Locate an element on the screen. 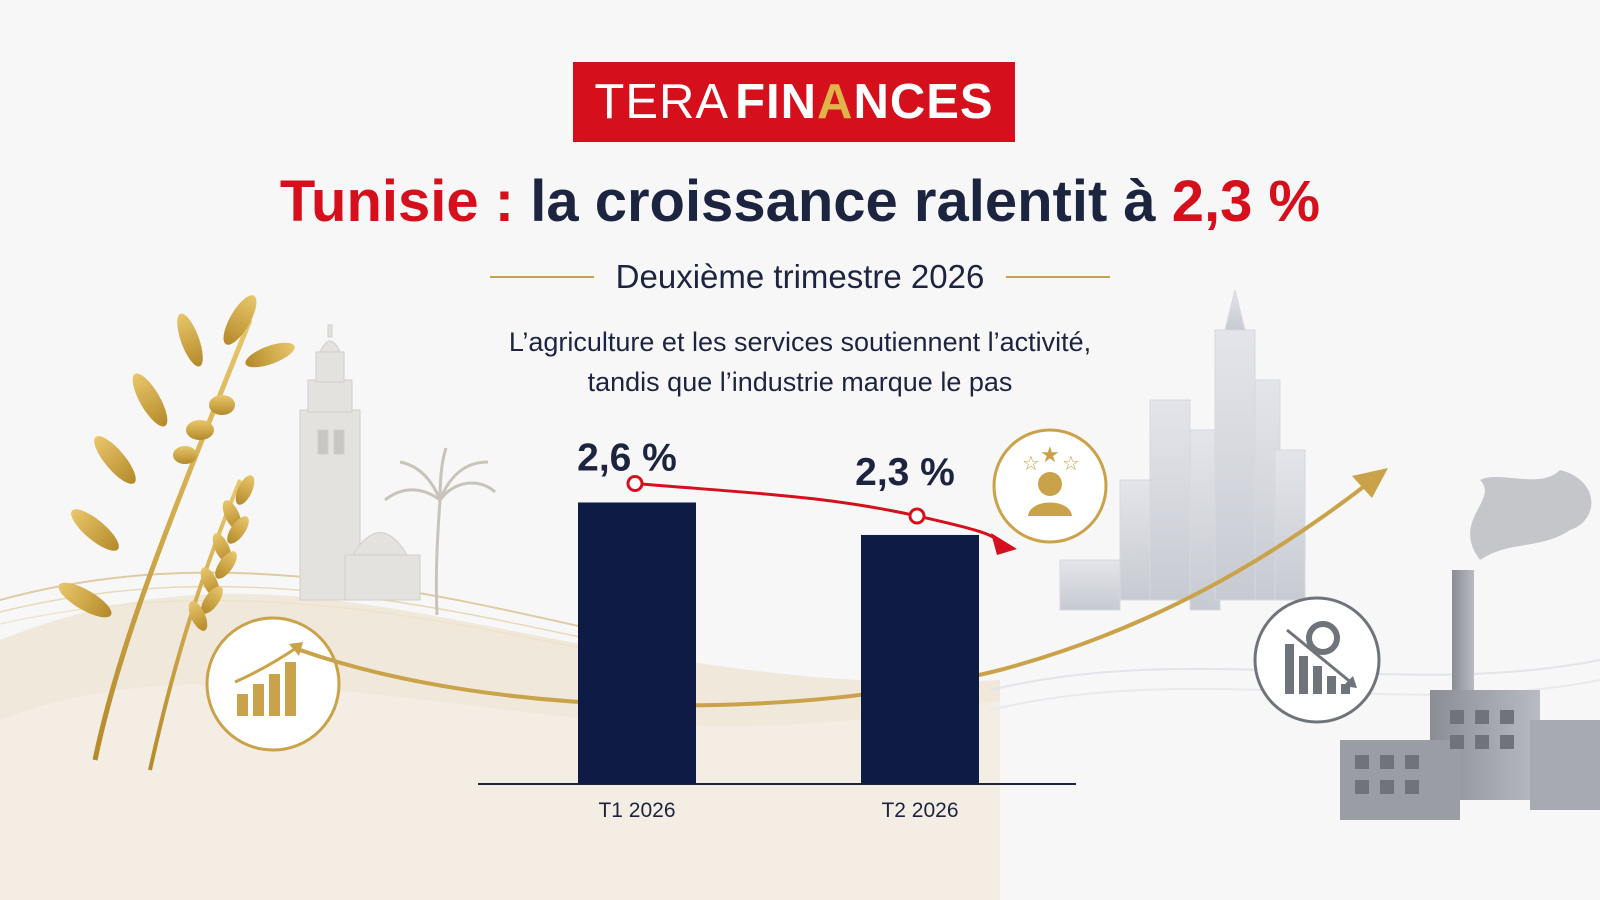 This screenshot has height=900, width=1600. trend-arrowhead is located at coordinates (1004, 543).